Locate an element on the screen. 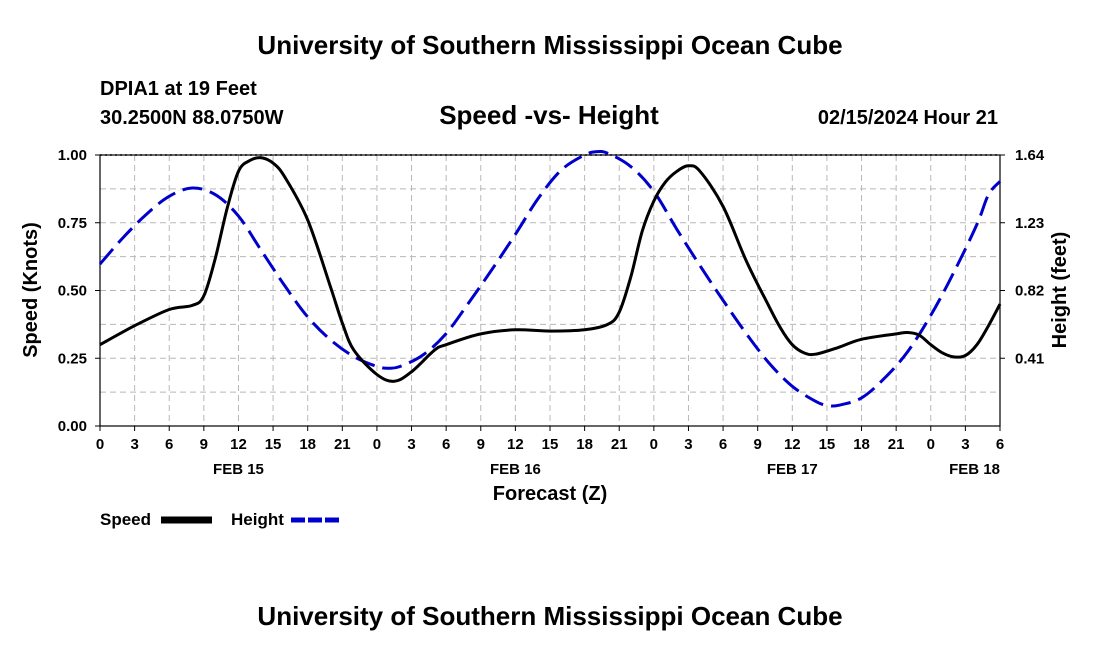  legend: Speed Height is located at coordinates (221, 519).